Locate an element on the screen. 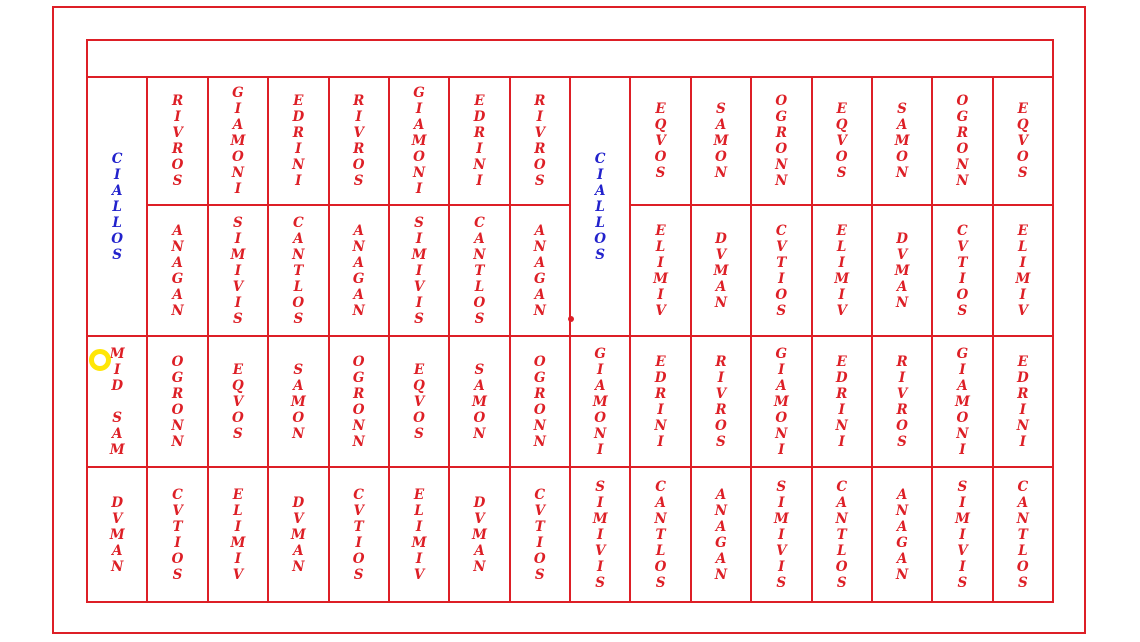  yellow-ring-icon is located at coordinates (100, 360).